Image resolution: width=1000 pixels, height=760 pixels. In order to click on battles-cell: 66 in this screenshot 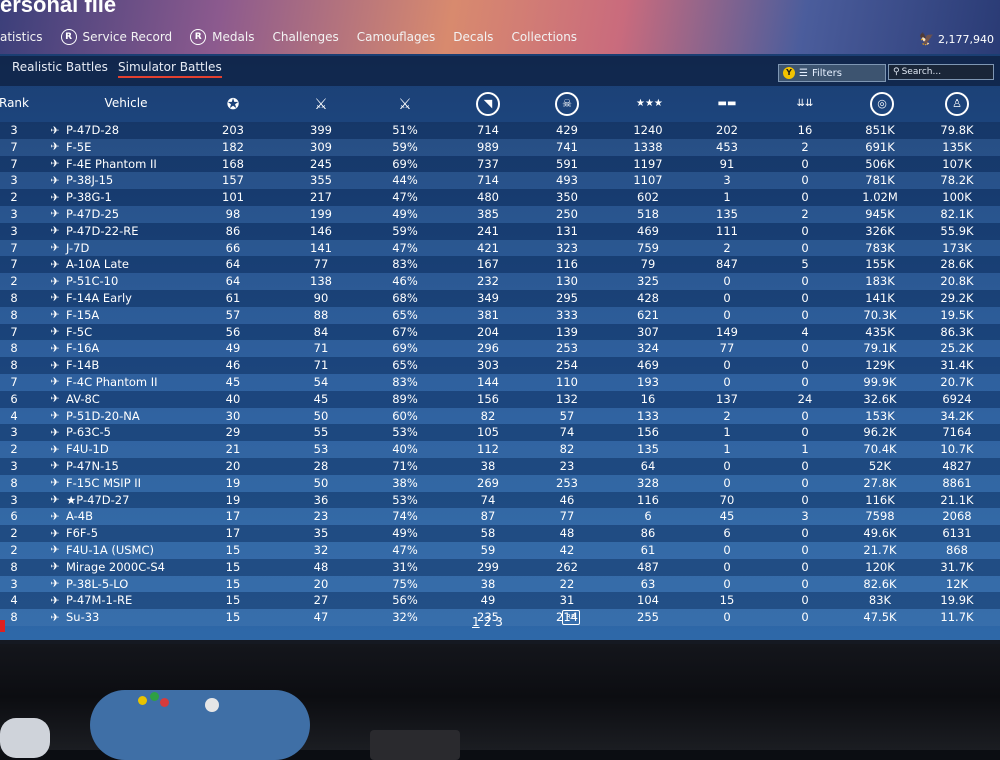, I will do `click(233, 247)`.